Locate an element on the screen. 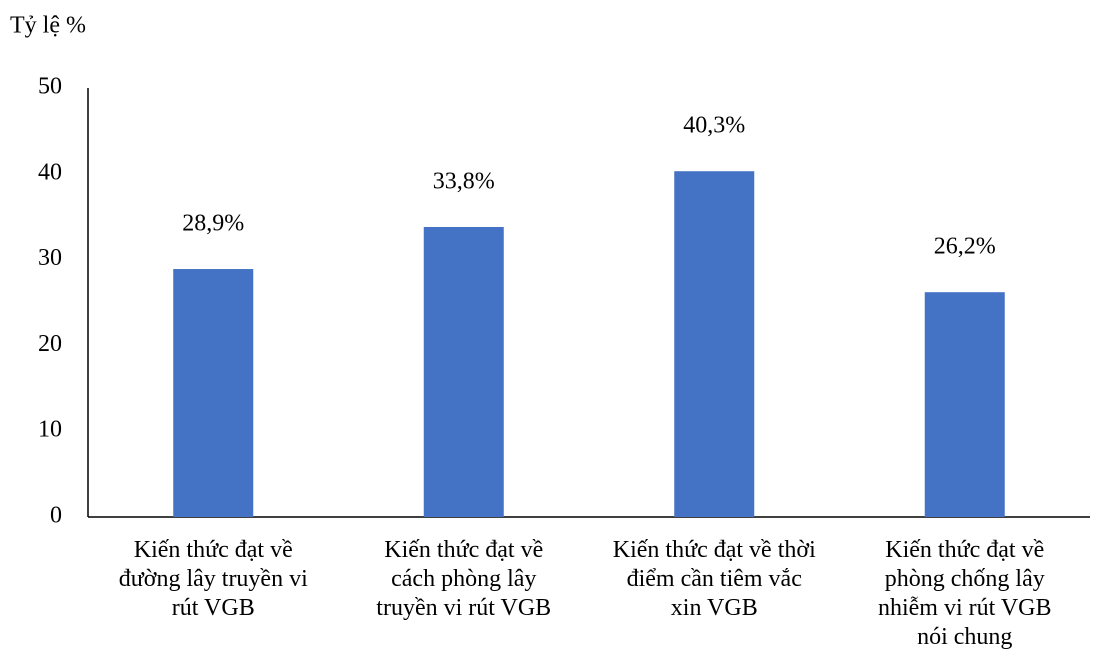  y-axis-label: Tỷ lệ % is located at coordinates (48, 26).